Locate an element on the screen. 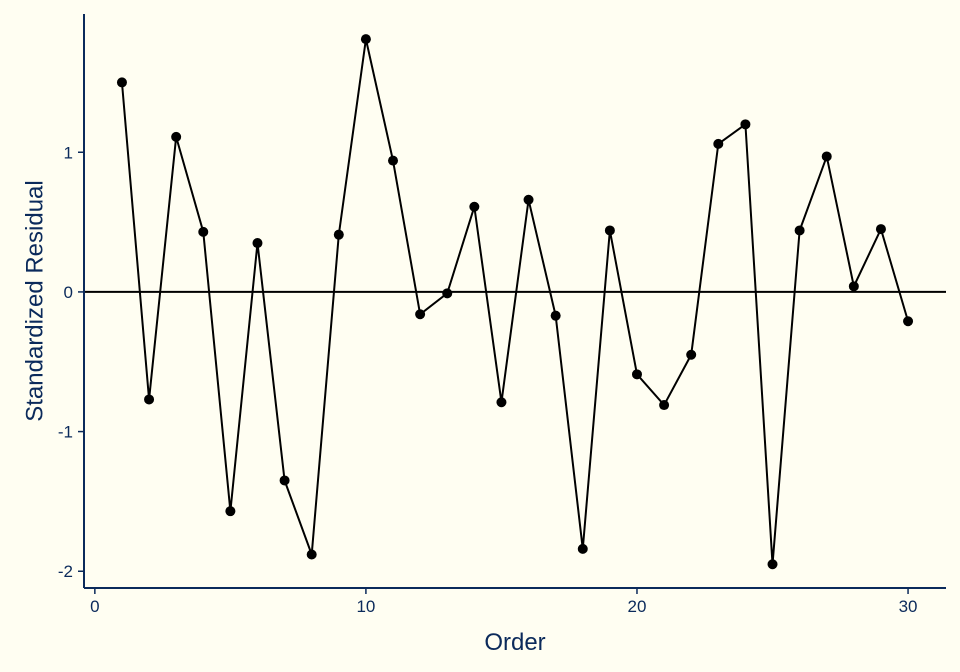  x-tick-label: 30 is located at coordinates (908, 606).